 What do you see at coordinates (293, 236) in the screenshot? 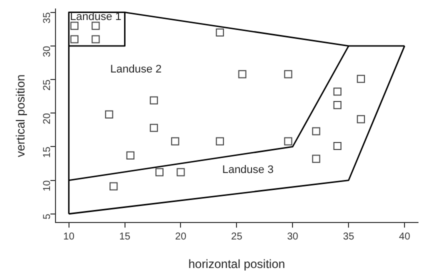
I see `x-tick-label: 30` at bounding box center [293, 236].